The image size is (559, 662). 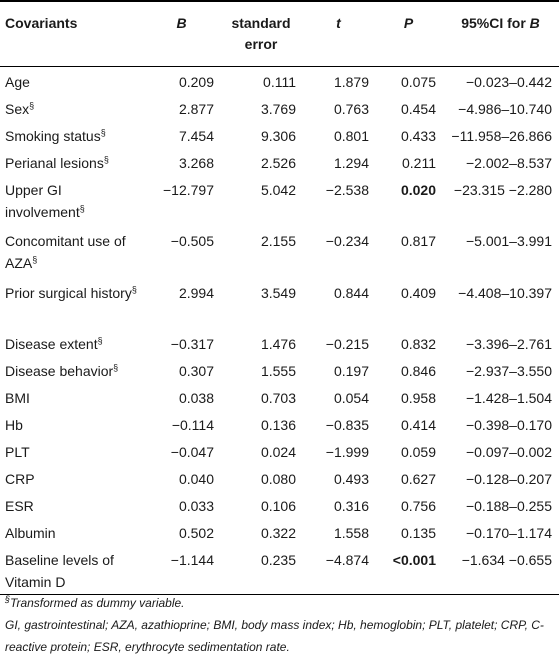 I want to click on coefficient-b: 0.038, so click(x=196, y=398).